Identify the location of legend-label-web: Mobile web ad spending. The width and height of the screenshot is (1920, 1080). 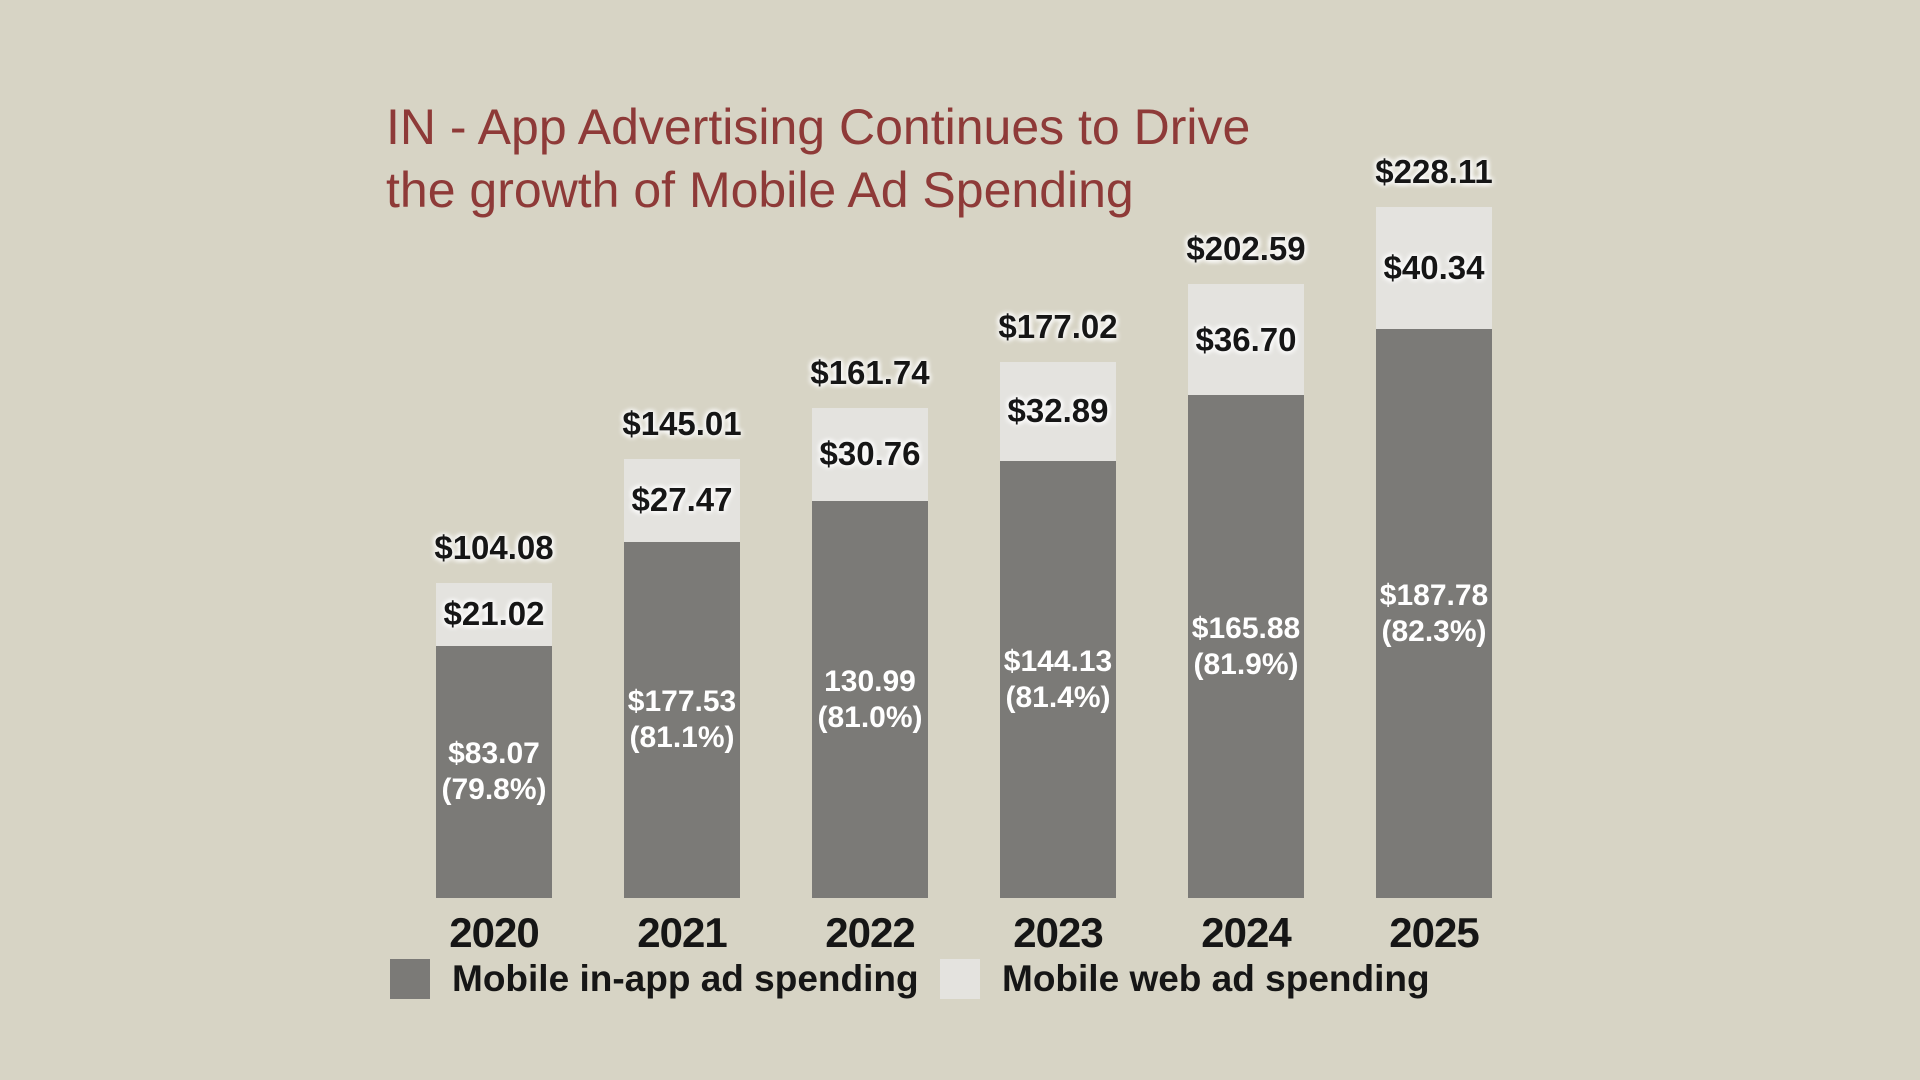
(1216, 978).